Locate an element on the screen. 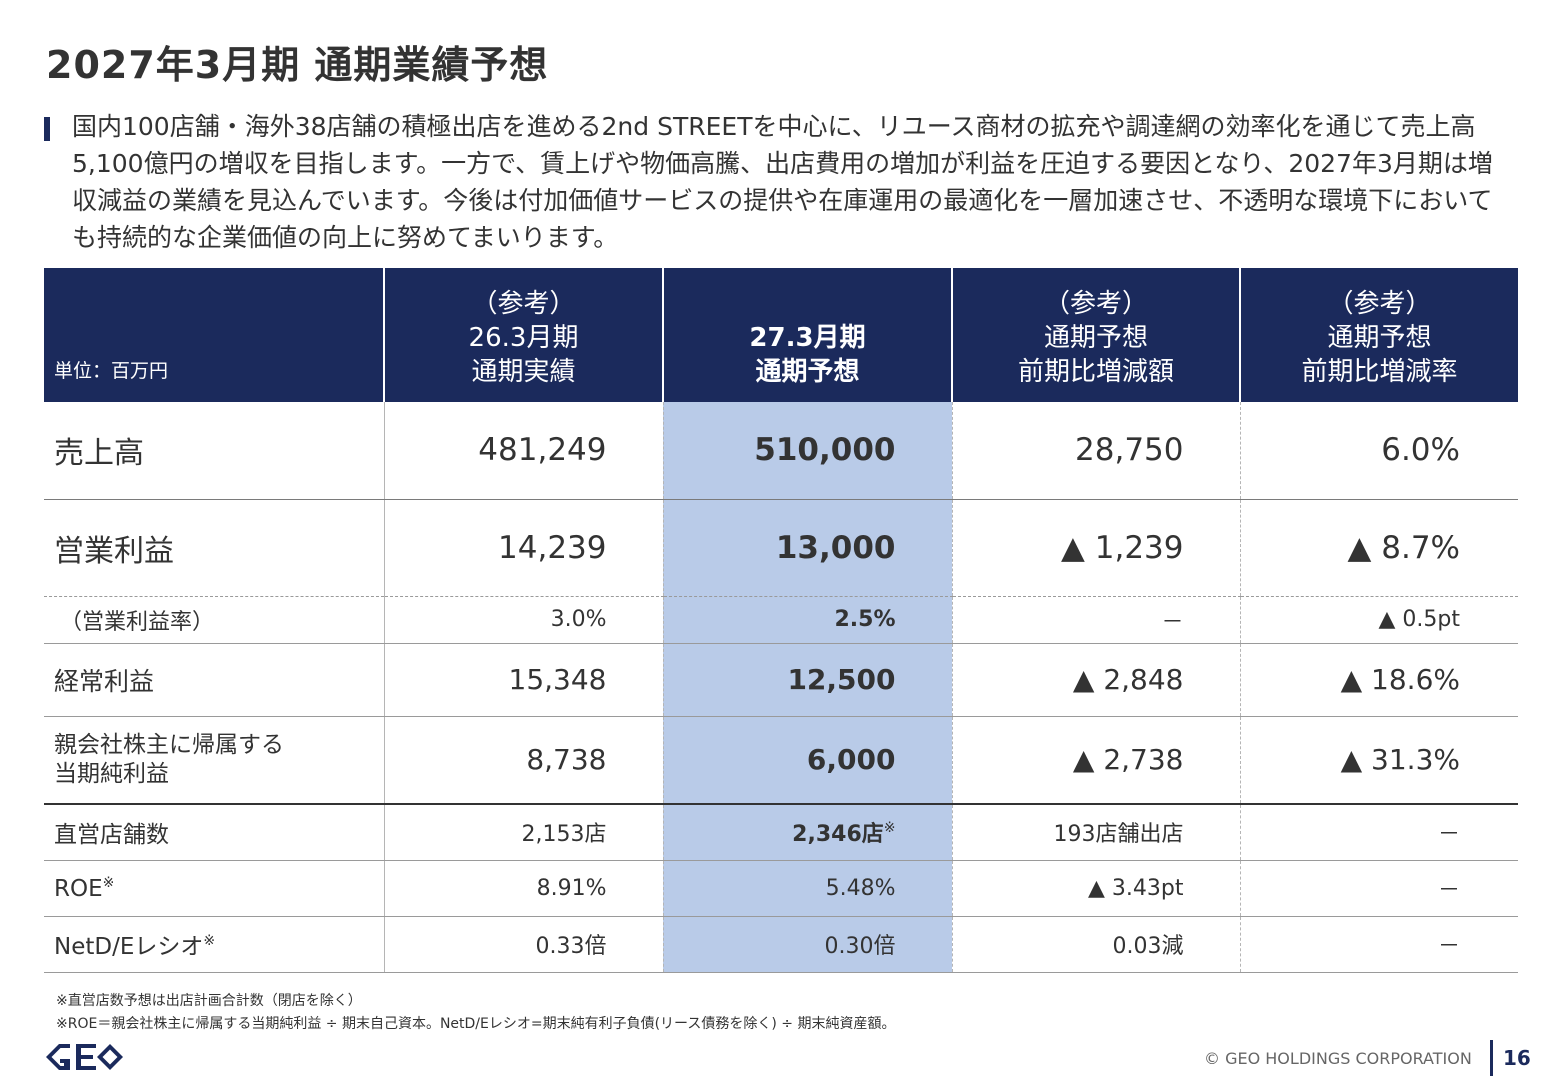 The width and height of the screenshot is (1560, 1080). row-label: NetD/Eレシオ※ is located at coordinates (214, 944).